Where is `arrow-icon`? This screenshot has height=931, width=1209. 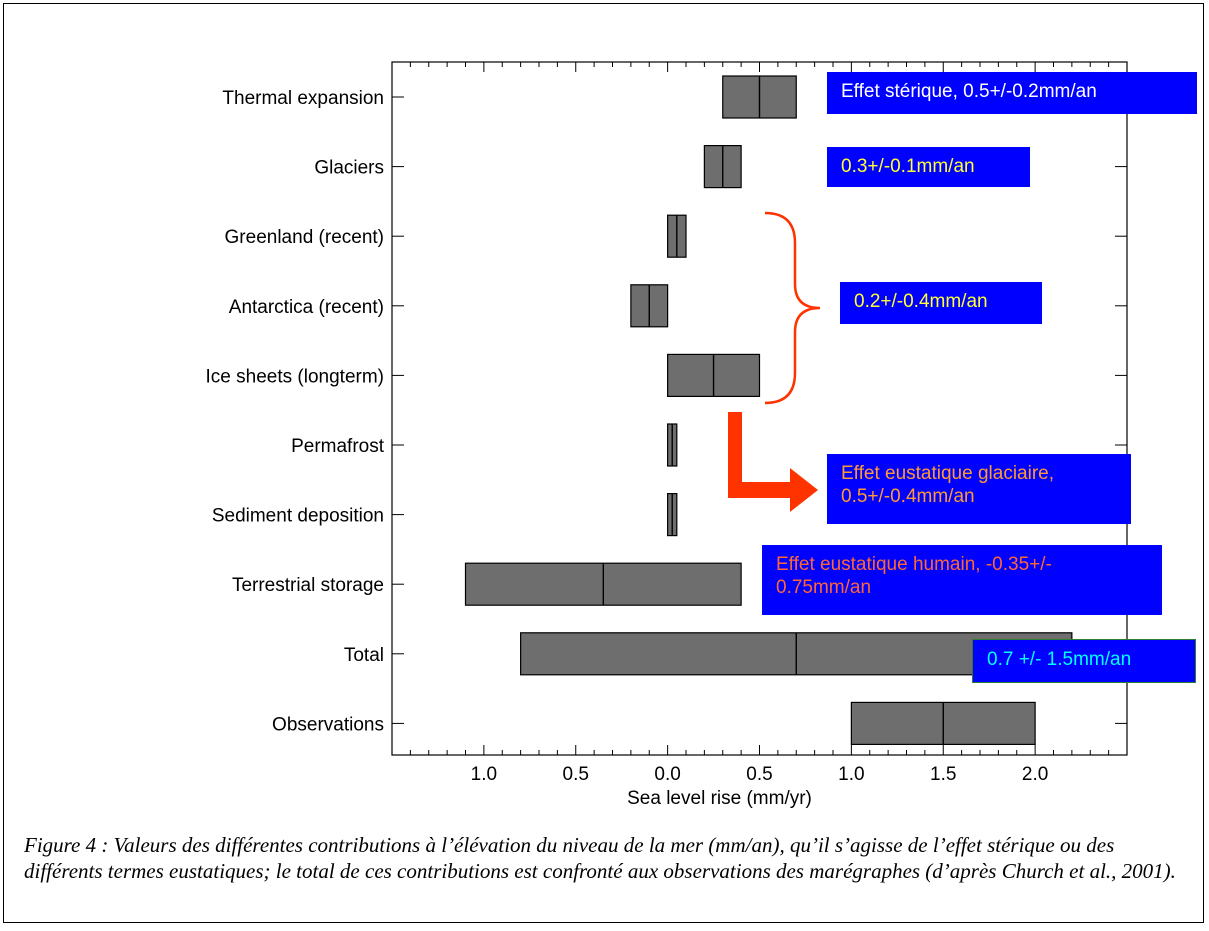 arrow-icon is located at coordinates (773, 462).